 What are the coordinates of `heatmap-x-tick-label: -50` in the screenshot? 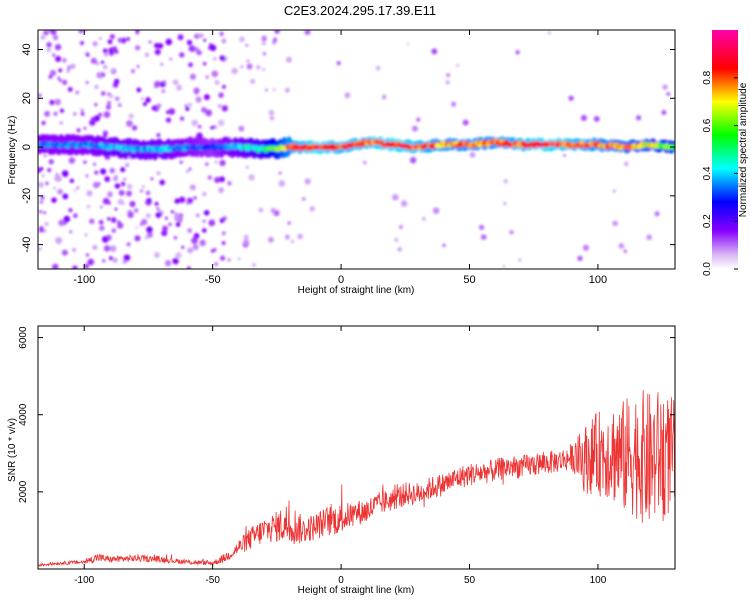 It's located at (213, 280).